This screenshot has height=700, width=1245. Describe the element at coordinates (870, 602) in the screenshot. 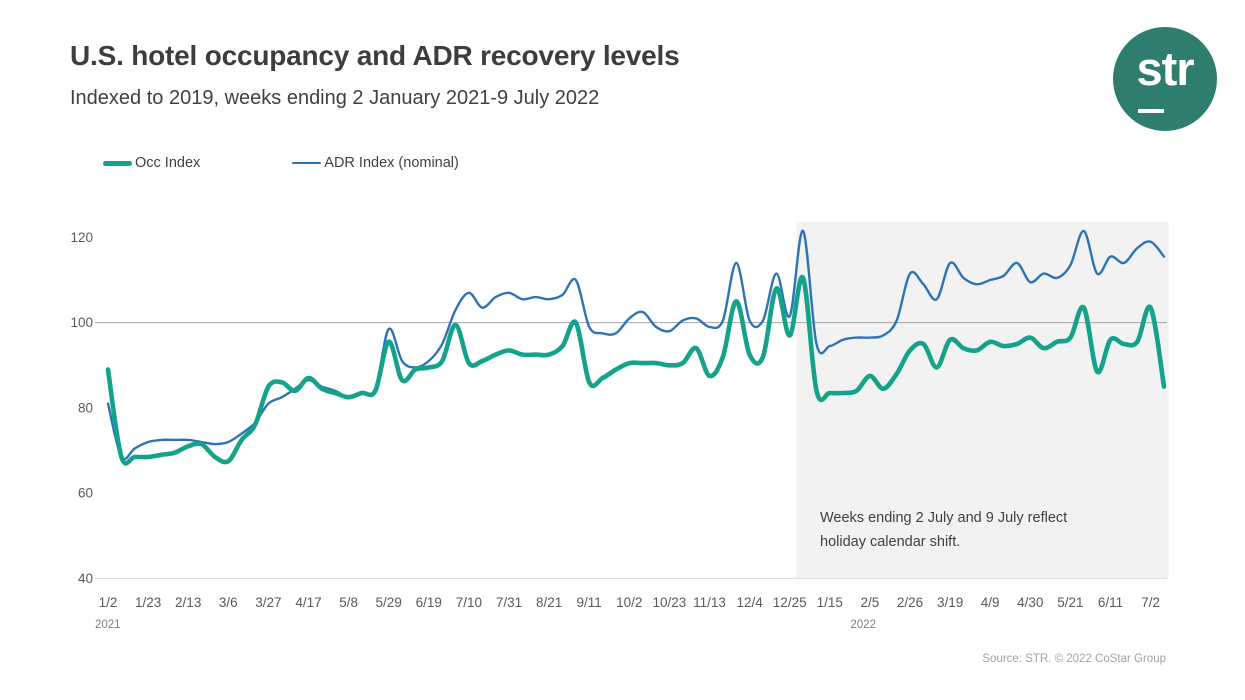

I see `x-tick-label: 2/5` at that location.